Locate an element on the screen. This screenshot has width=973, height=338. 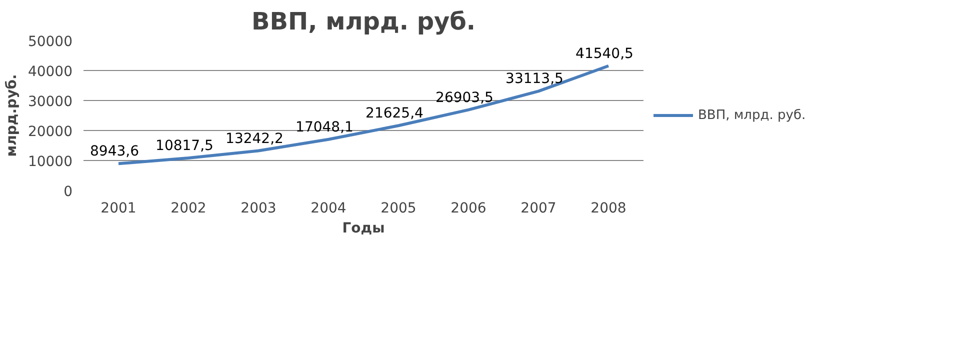
y-tick-label: 0 is located at coordinates (68, 192).